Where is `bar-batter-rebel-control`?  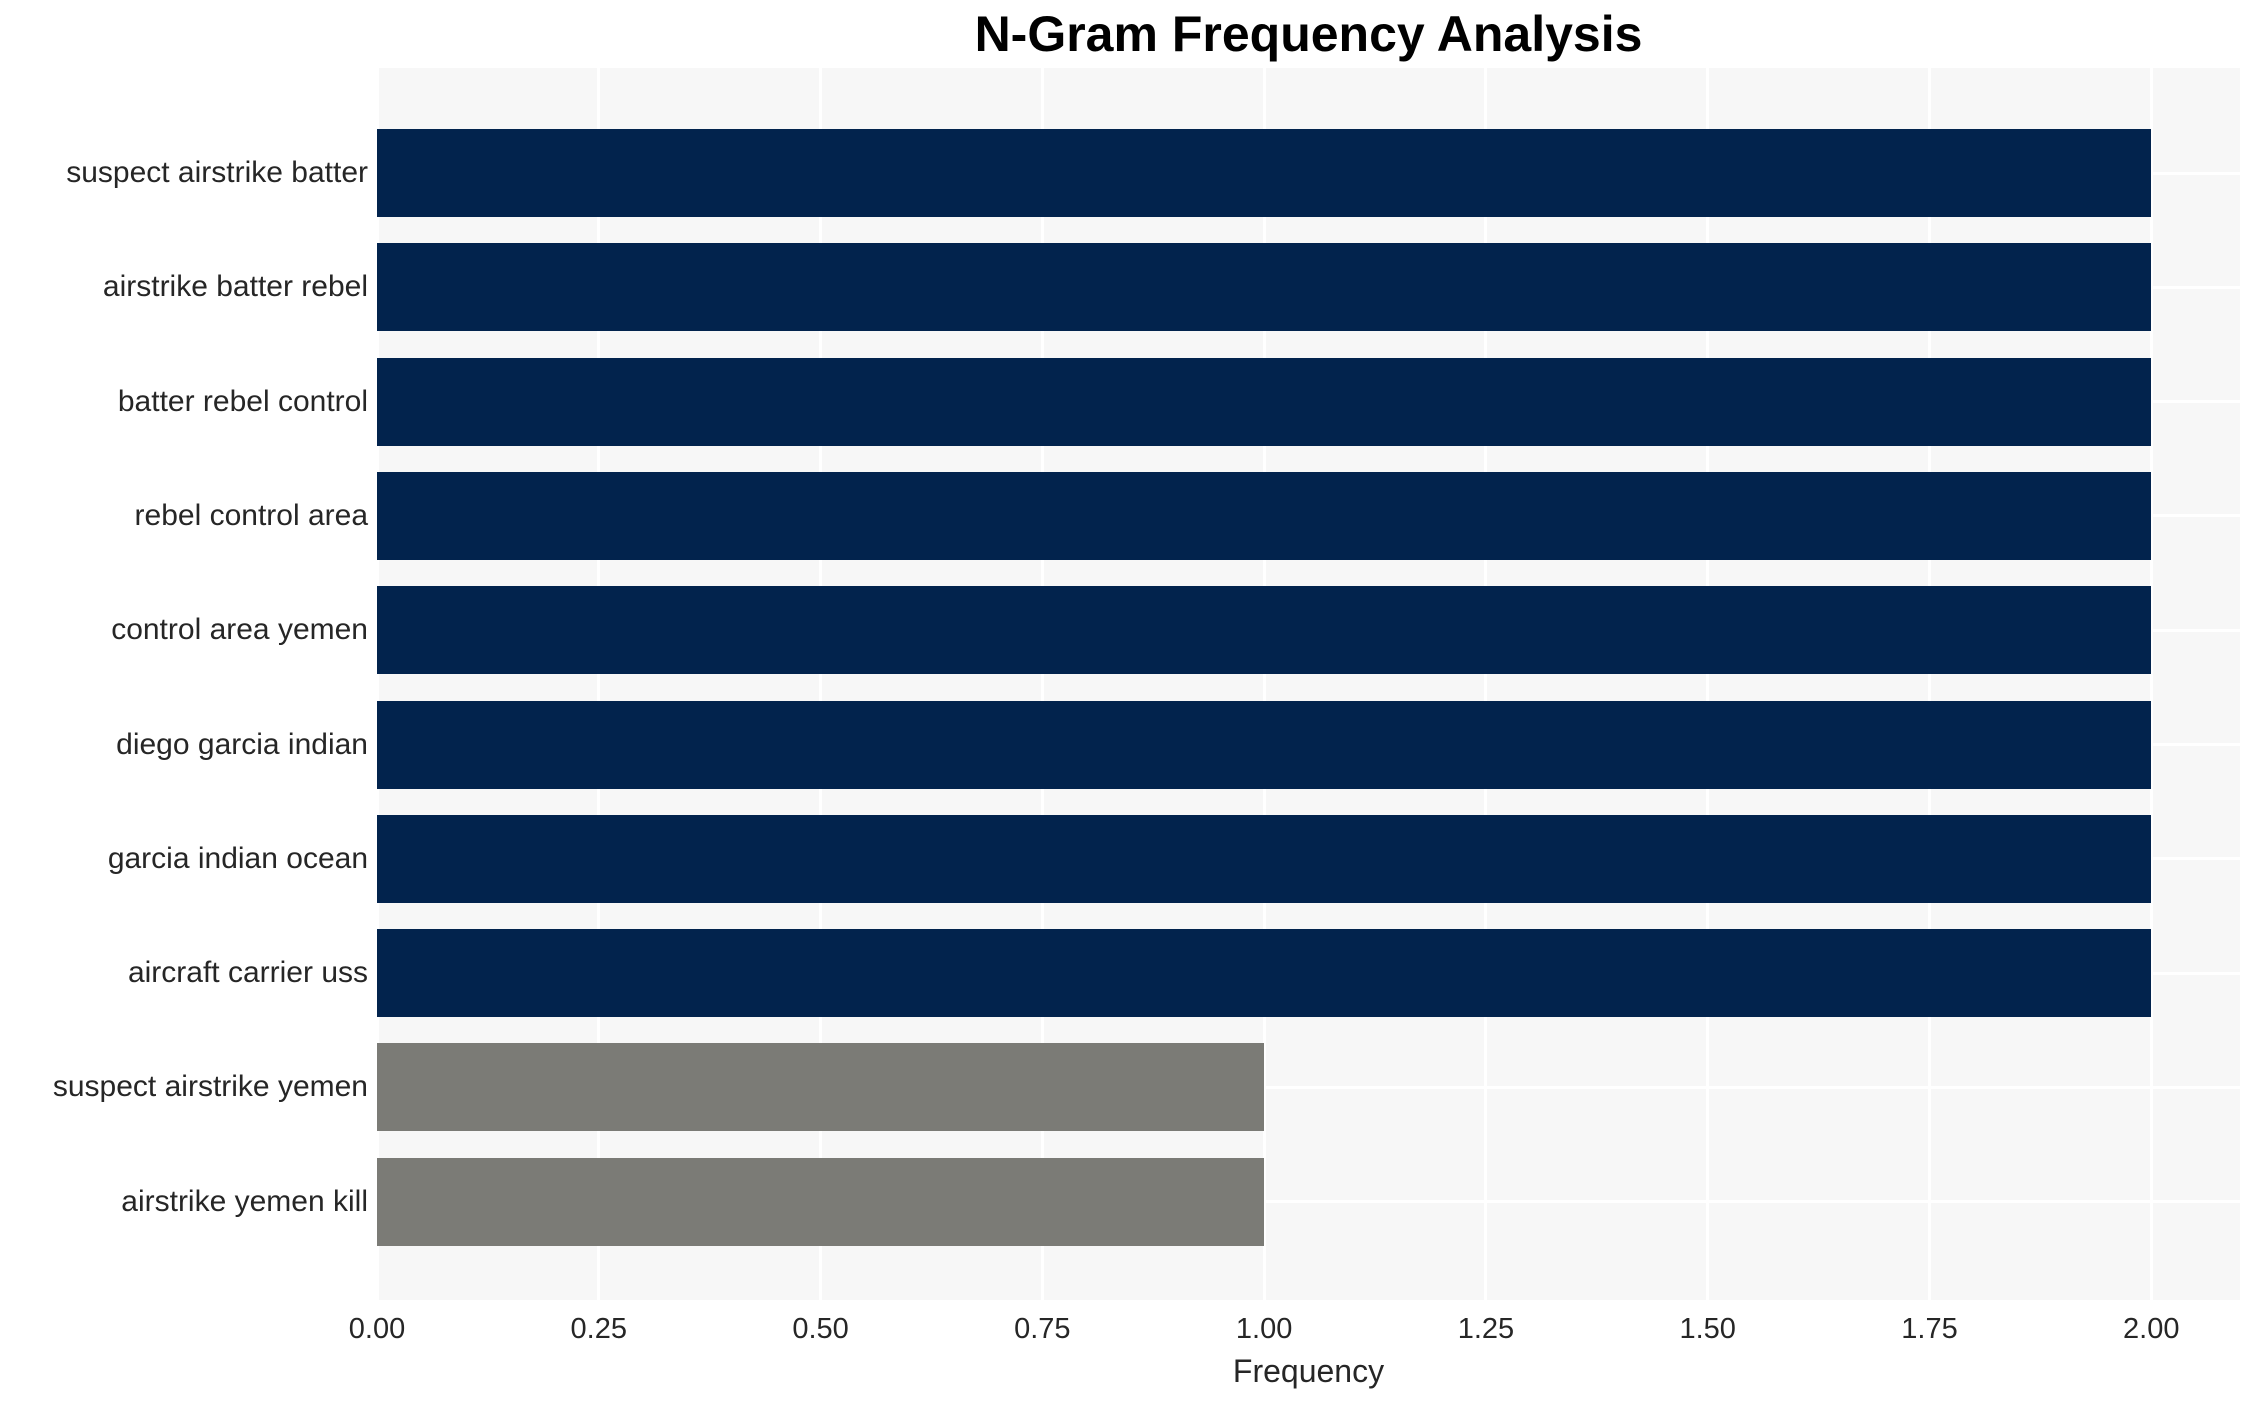 bar-batter-rebel-control is located at coordinates (1264, 401).